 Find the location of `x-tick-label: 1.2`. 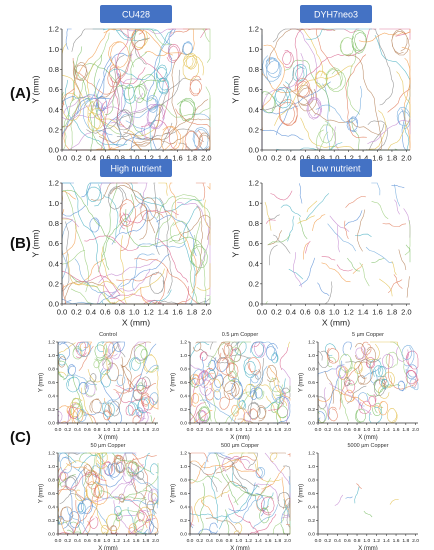

x-tick-label: 1.2 is located at coordinates (348, 158).